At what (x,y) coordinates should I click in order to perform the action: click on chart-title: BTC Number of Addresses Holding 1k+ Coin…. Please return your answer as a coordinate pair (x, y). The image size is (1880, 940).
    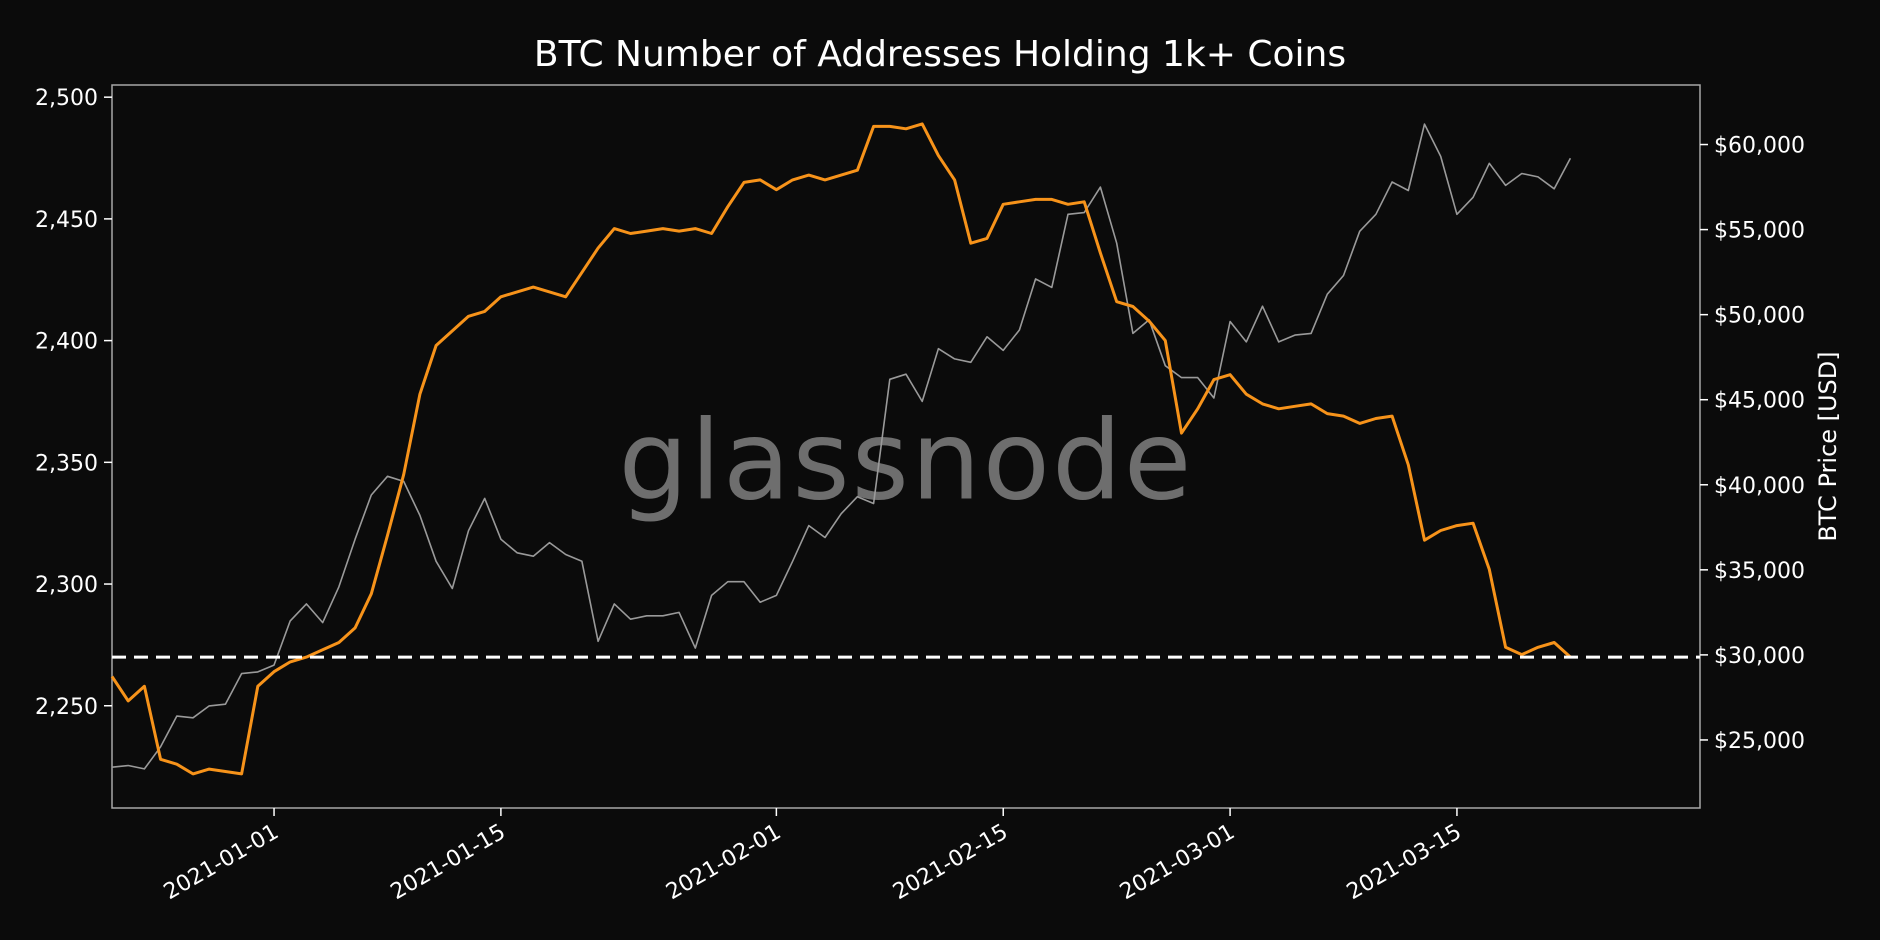
    Looking at the image, I should click on (940, 54).